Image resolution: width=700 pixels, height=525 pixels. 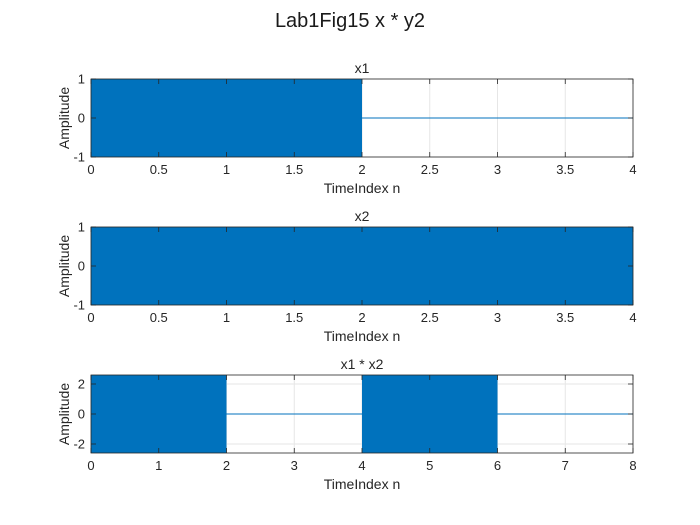 I want to click on figure-title: Lab1Fig15 x * y2, so click(x=350, y=21).